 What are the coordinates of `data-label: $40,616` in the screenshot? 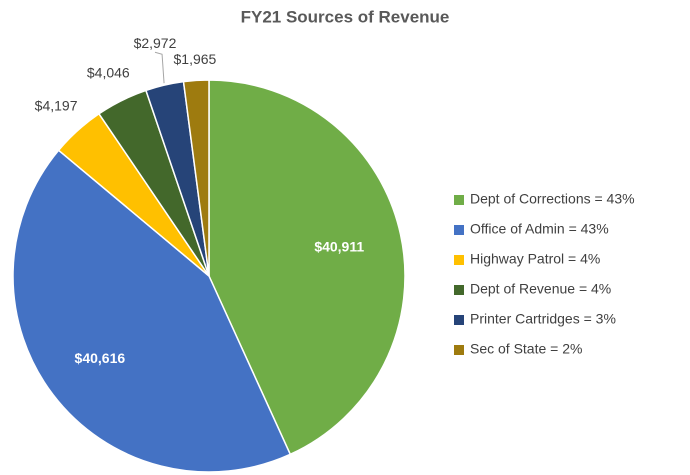 It's located at (100, 358).